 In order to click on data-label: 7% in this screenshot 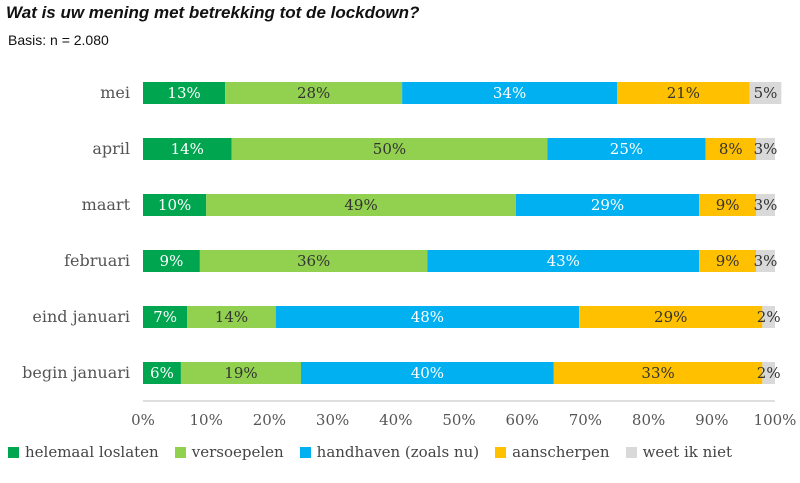, I will do `click(165, 317)`.